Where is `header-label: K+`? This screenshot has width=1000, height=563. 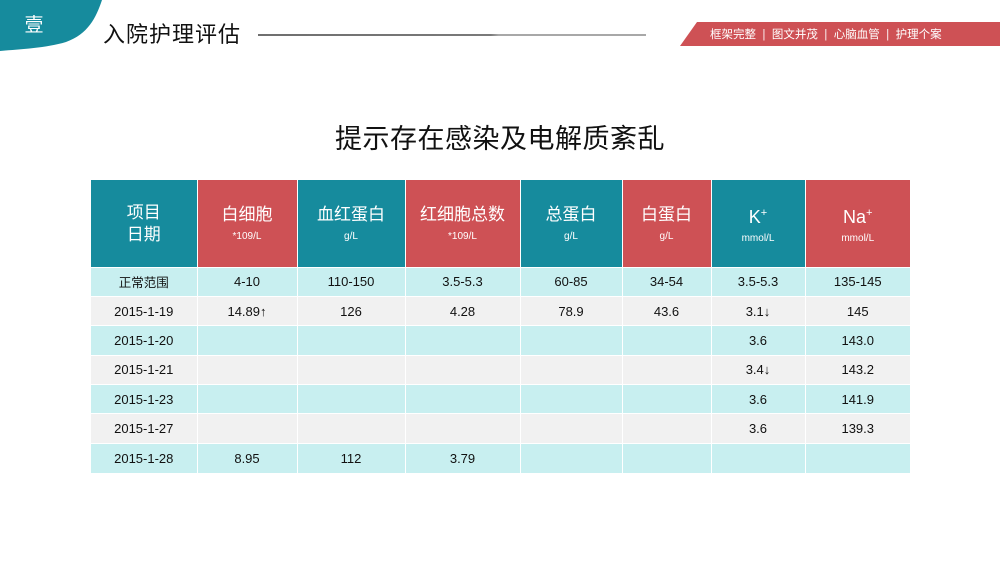 header-label: K+ is located at coordinates (758, 217).